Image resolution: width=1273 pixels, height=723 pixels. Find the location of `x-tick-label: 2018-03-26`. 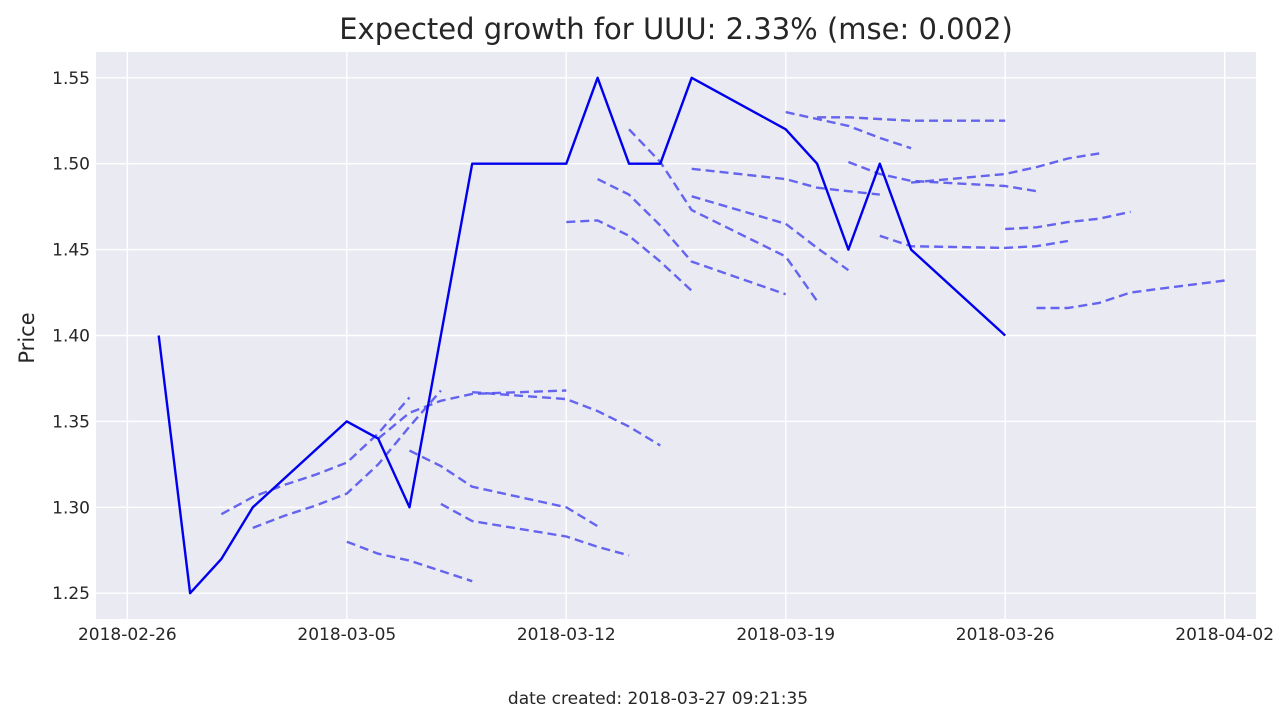

x-tick-label: 2018-03-26 is located at coordinates (1005, 635).